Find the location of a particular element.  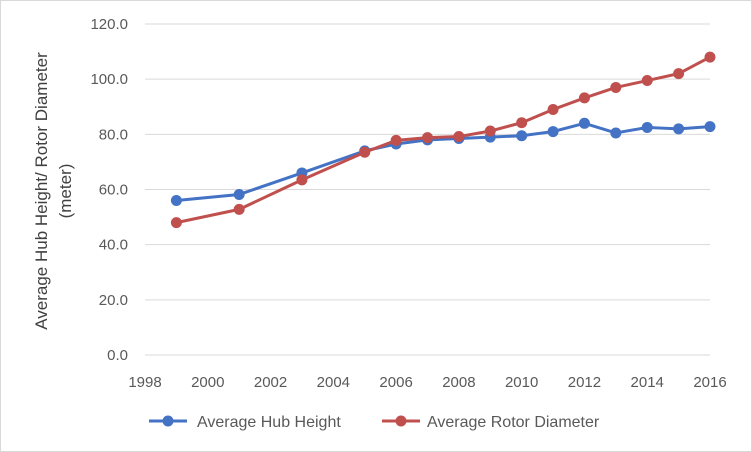

x-tick-label: 2014 is located at coordinates (647, 382).